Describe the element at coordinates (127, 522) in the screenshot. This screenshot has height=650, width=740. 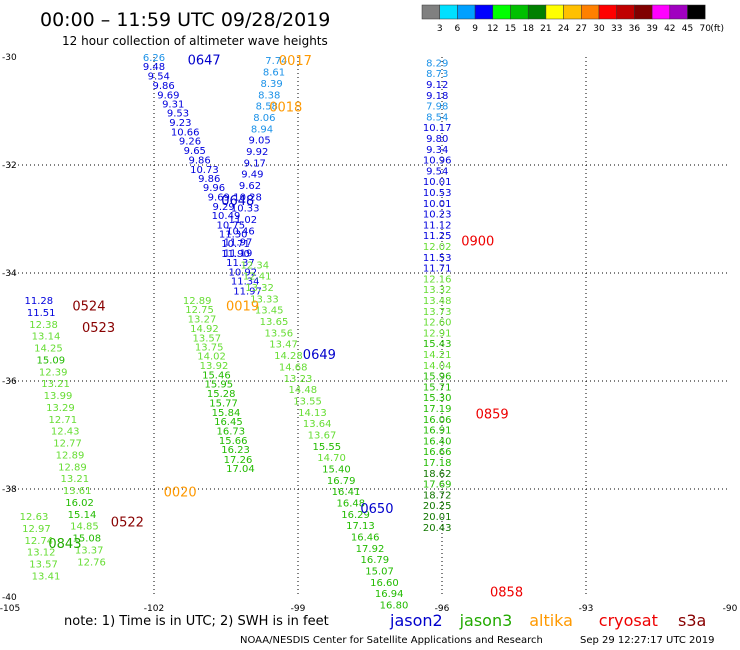
I see `pass-time-label: 0522` at that location.